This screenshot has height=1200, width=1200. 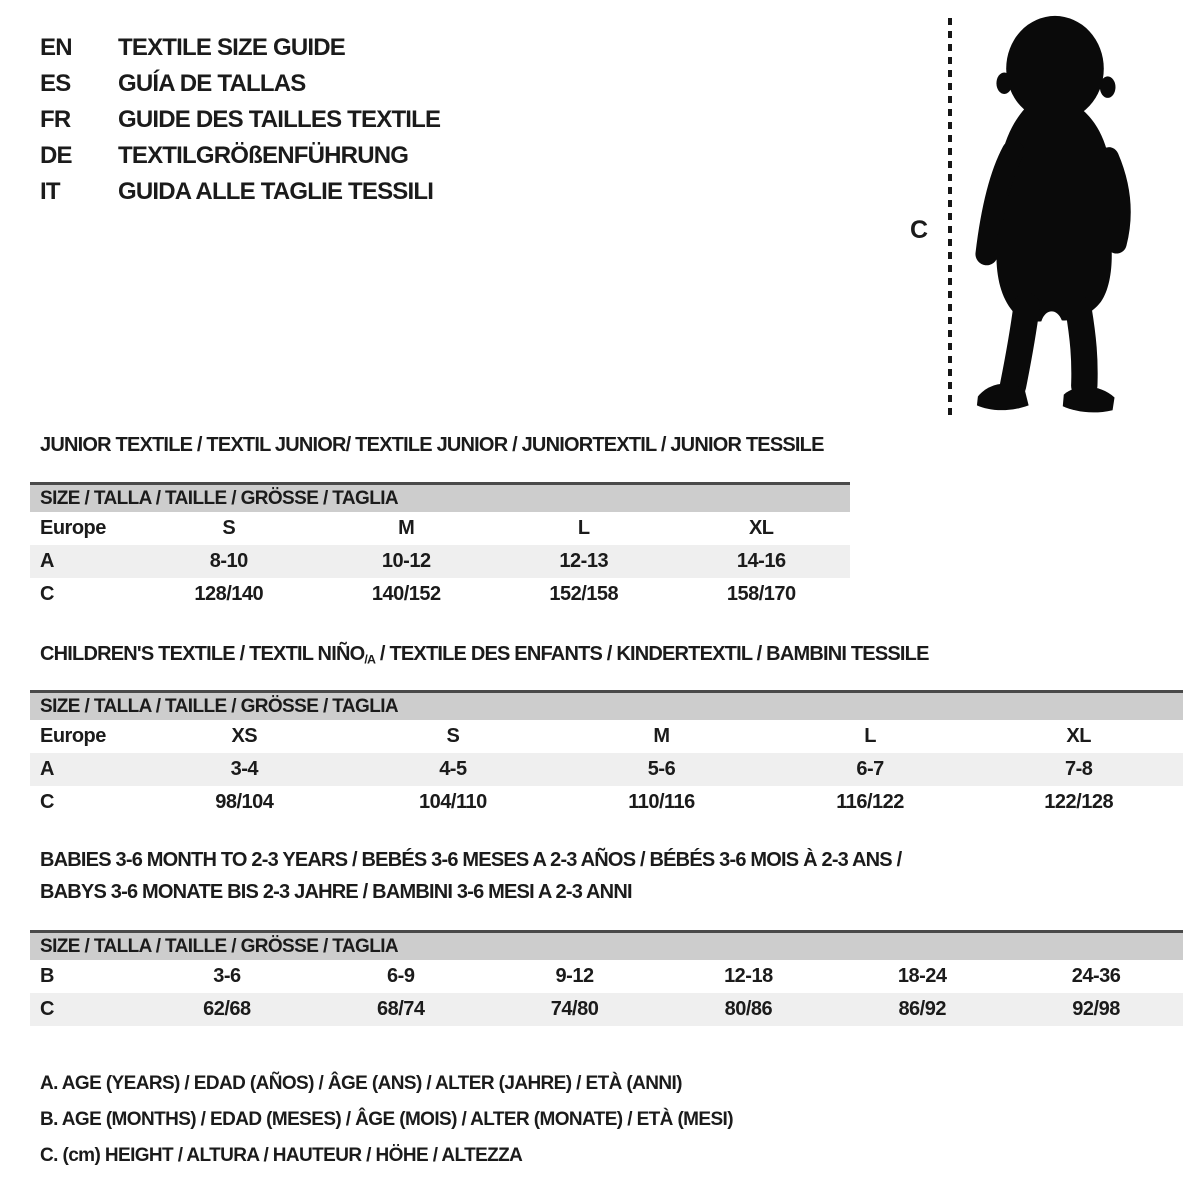 What do you see at coordinates (870, 769) in the screenshot?
I see `age-cell: 6-7` at bounding box center [870, 769].